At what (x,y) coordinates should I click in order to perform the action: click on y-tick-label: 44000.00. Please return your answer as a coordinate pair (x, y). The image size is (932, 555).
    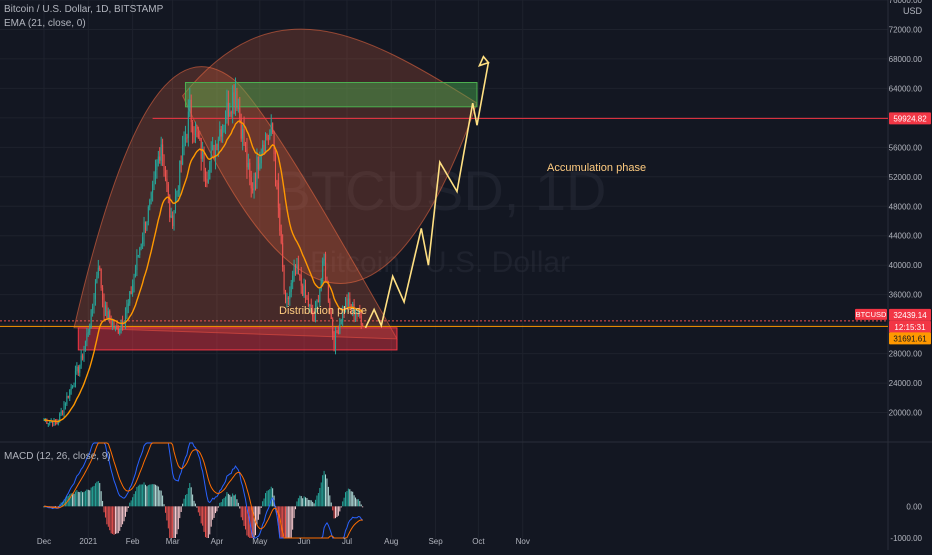
    Looking at the image, I should click on (906, 236).